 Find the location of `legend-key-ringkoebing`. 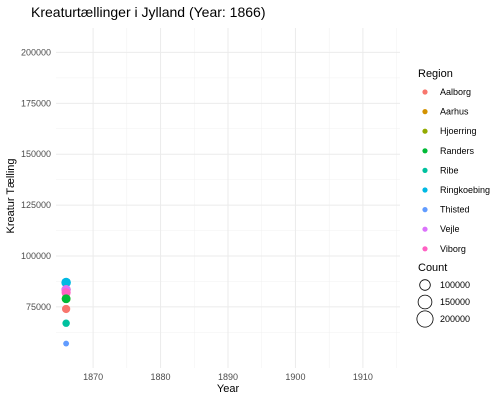

legend-key-ringkoebing is located at coordinates (425, 190).